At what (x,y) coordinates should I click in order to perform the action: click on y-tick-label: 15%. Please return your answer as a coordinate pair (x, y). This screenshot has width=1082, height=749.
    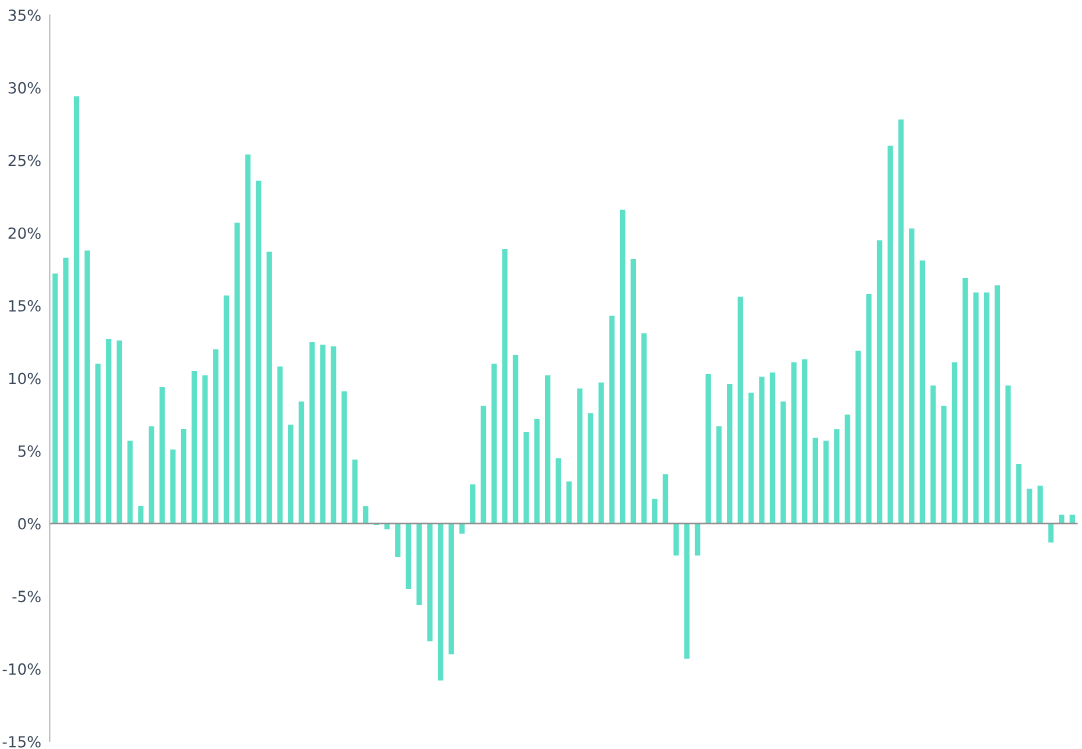
    Looking at the image, I should click on (25, 306).